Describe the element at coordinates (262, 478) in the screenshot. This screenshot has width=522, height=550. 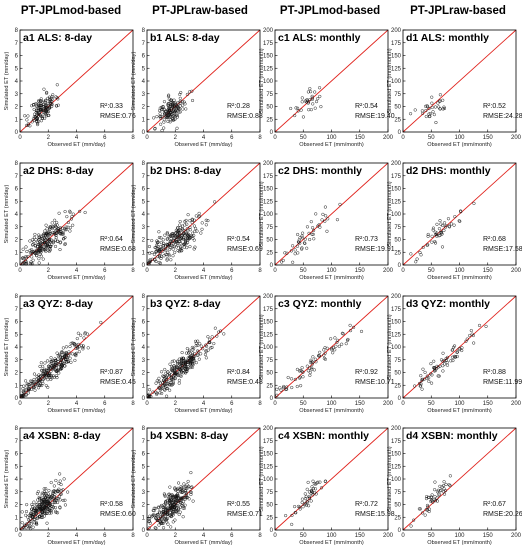
I see `y-axis-label: Simulated ET (mm/month)` at that location.